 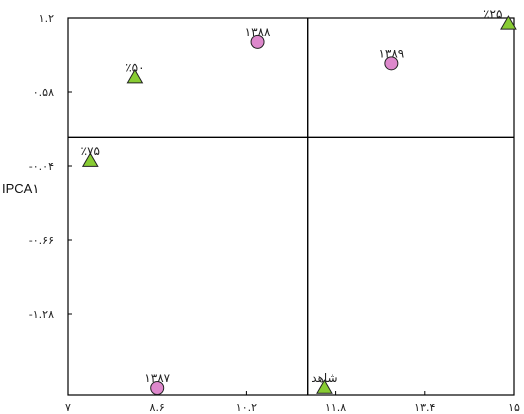 What do you see at coordinates (391, 53) in the screenshot?
I see `point-label: ۱۳۸۹` at bounding box center [391, 53].